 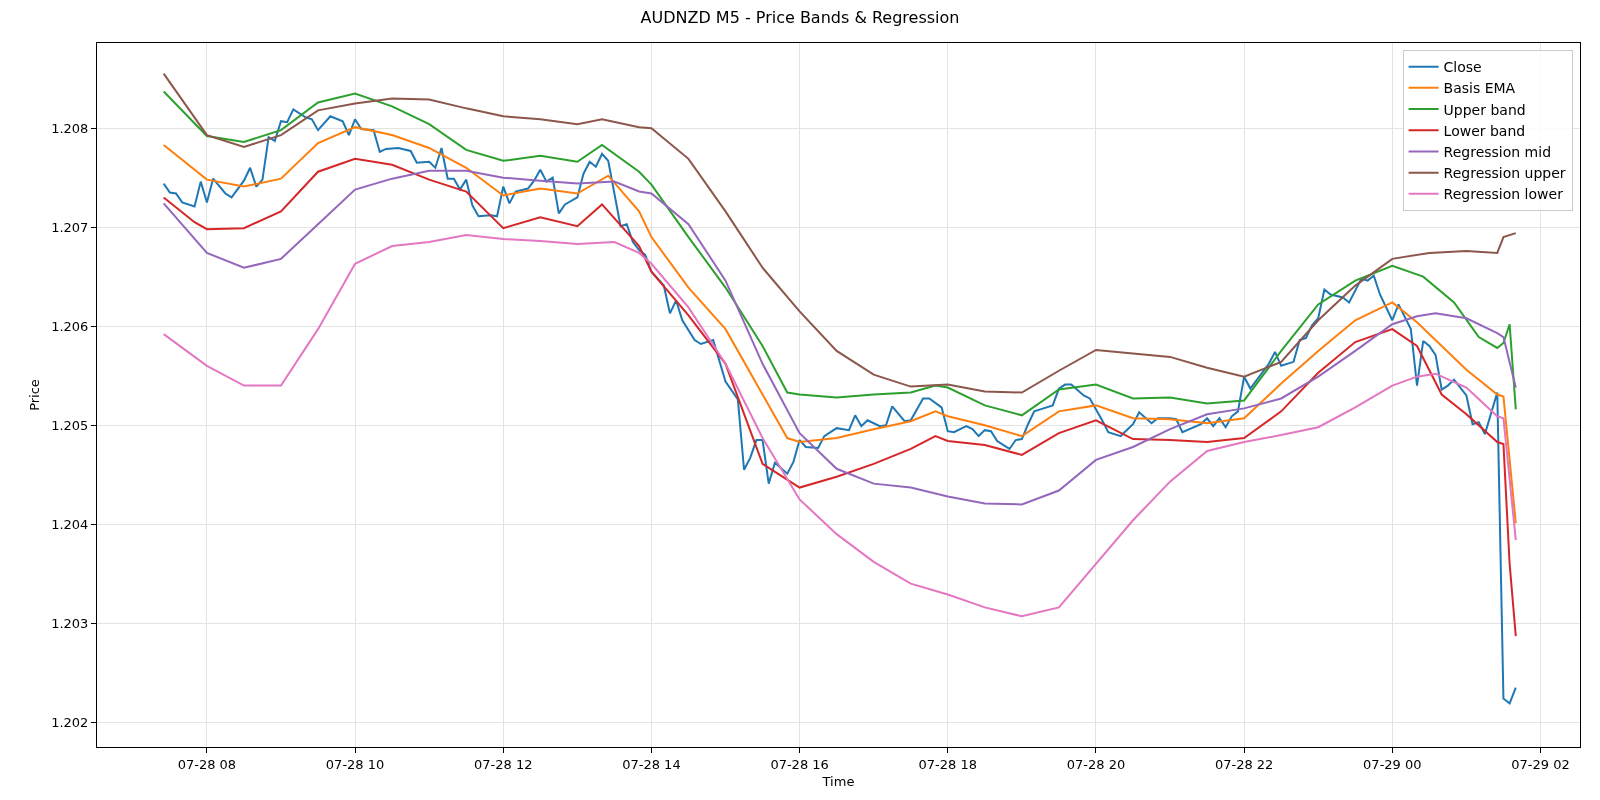 What do you see at coordinates (1503, 194) in the screenshot?
I see `legend-label: Regression lower` at bounding box center [1503, 194].